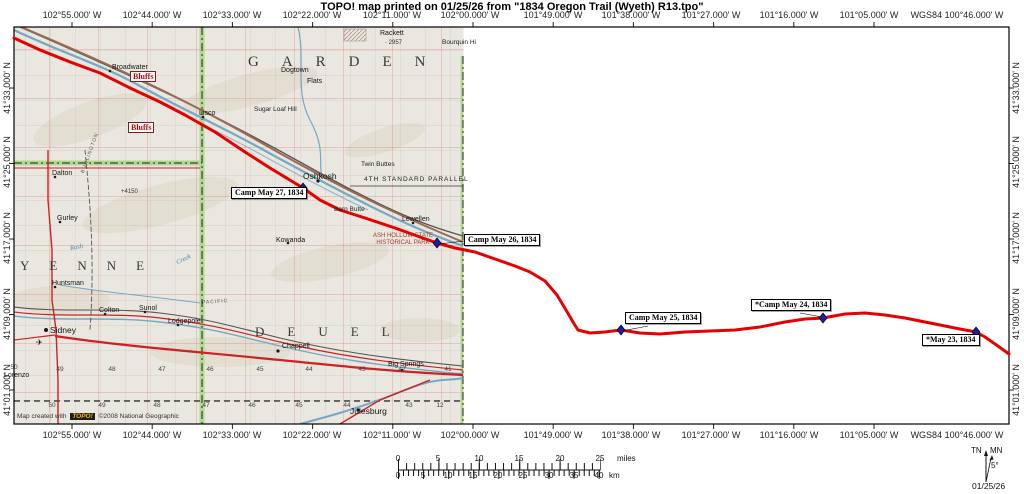 Image resolution: width=1024 pixels, height=494 pixels. I want to click on town-label-rackett: Rackett, so click(392, 33).